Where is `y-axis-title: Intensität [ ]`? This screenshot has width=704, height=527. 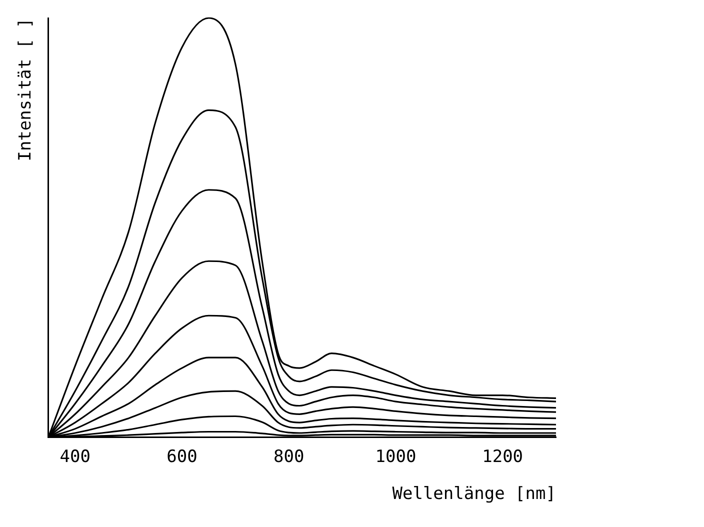 y-axis-title: Intensität [ ] is located at coordinates (26, 90).